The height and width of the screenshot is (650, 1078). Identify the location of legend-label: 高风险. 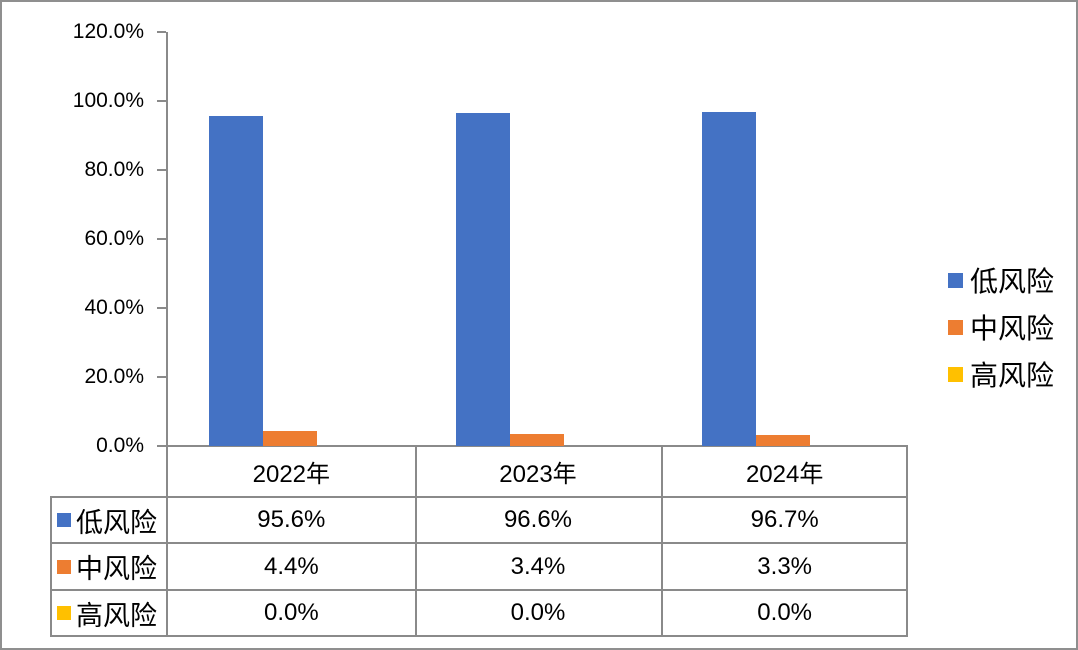
(1012, 376).